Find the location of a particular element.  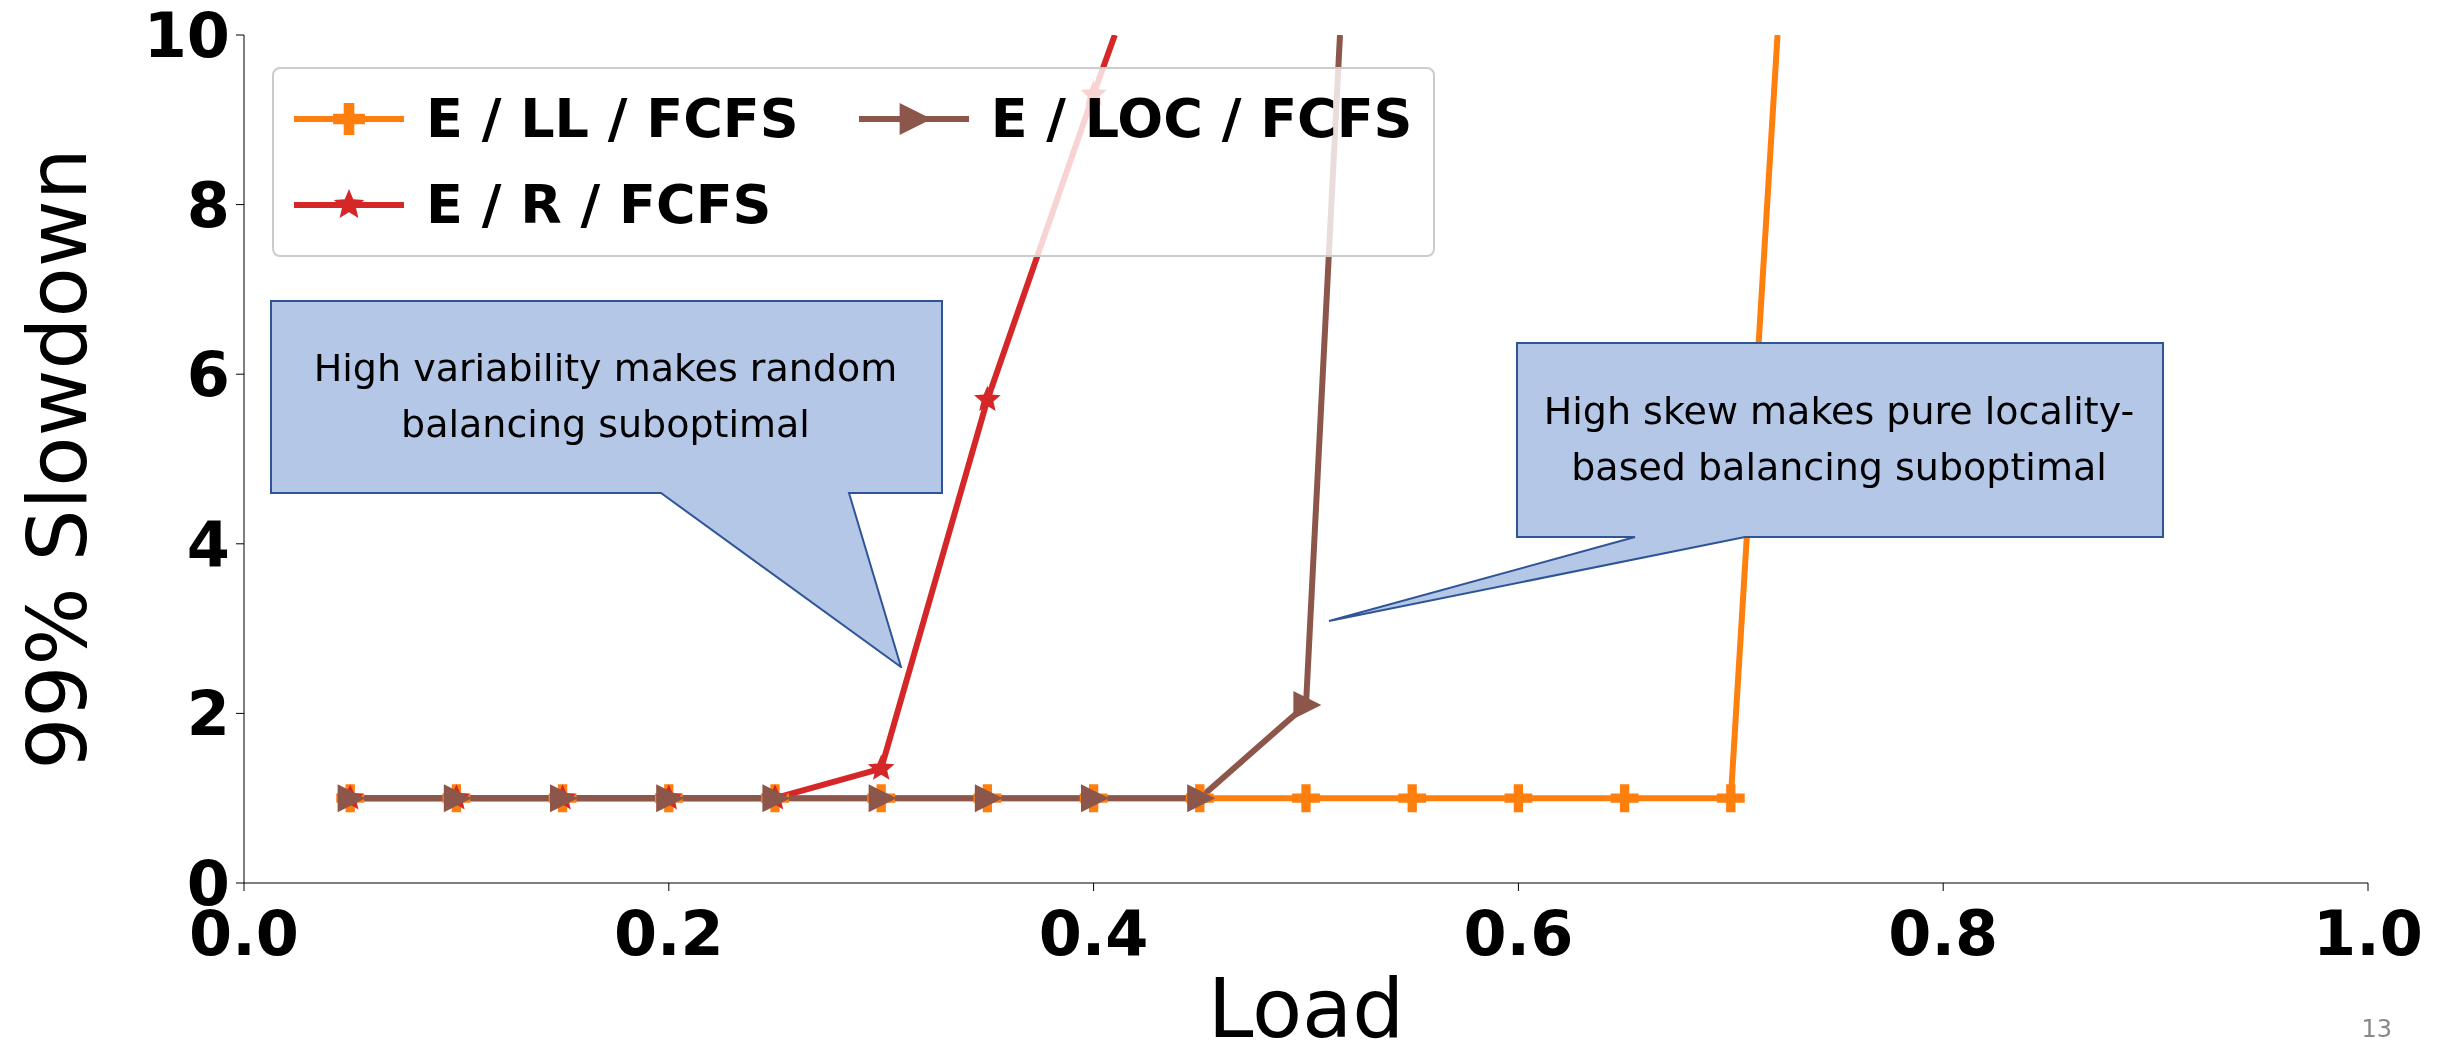

annotation: High skew makes pure locality-based balancing suboptimal is located at coordinates (1839, 439).